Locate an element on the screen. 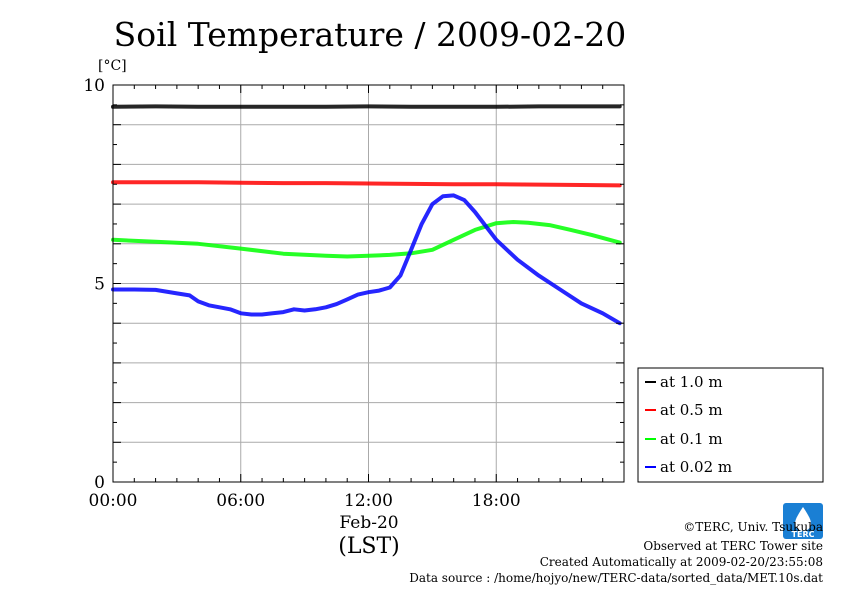 This screenshot has width=842, height=595. x-tick-label: 06:00 is located at coordinates (240, 501).